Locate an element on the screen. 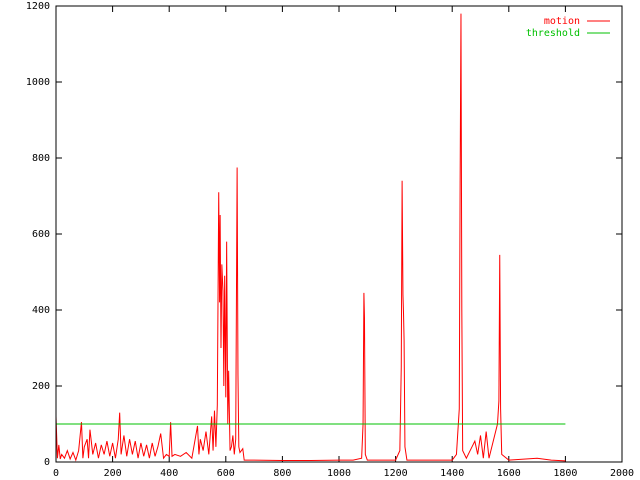 This screenshot has height=480, width=640. x-tick-label: 1000 is located at coordinates (339, 473).